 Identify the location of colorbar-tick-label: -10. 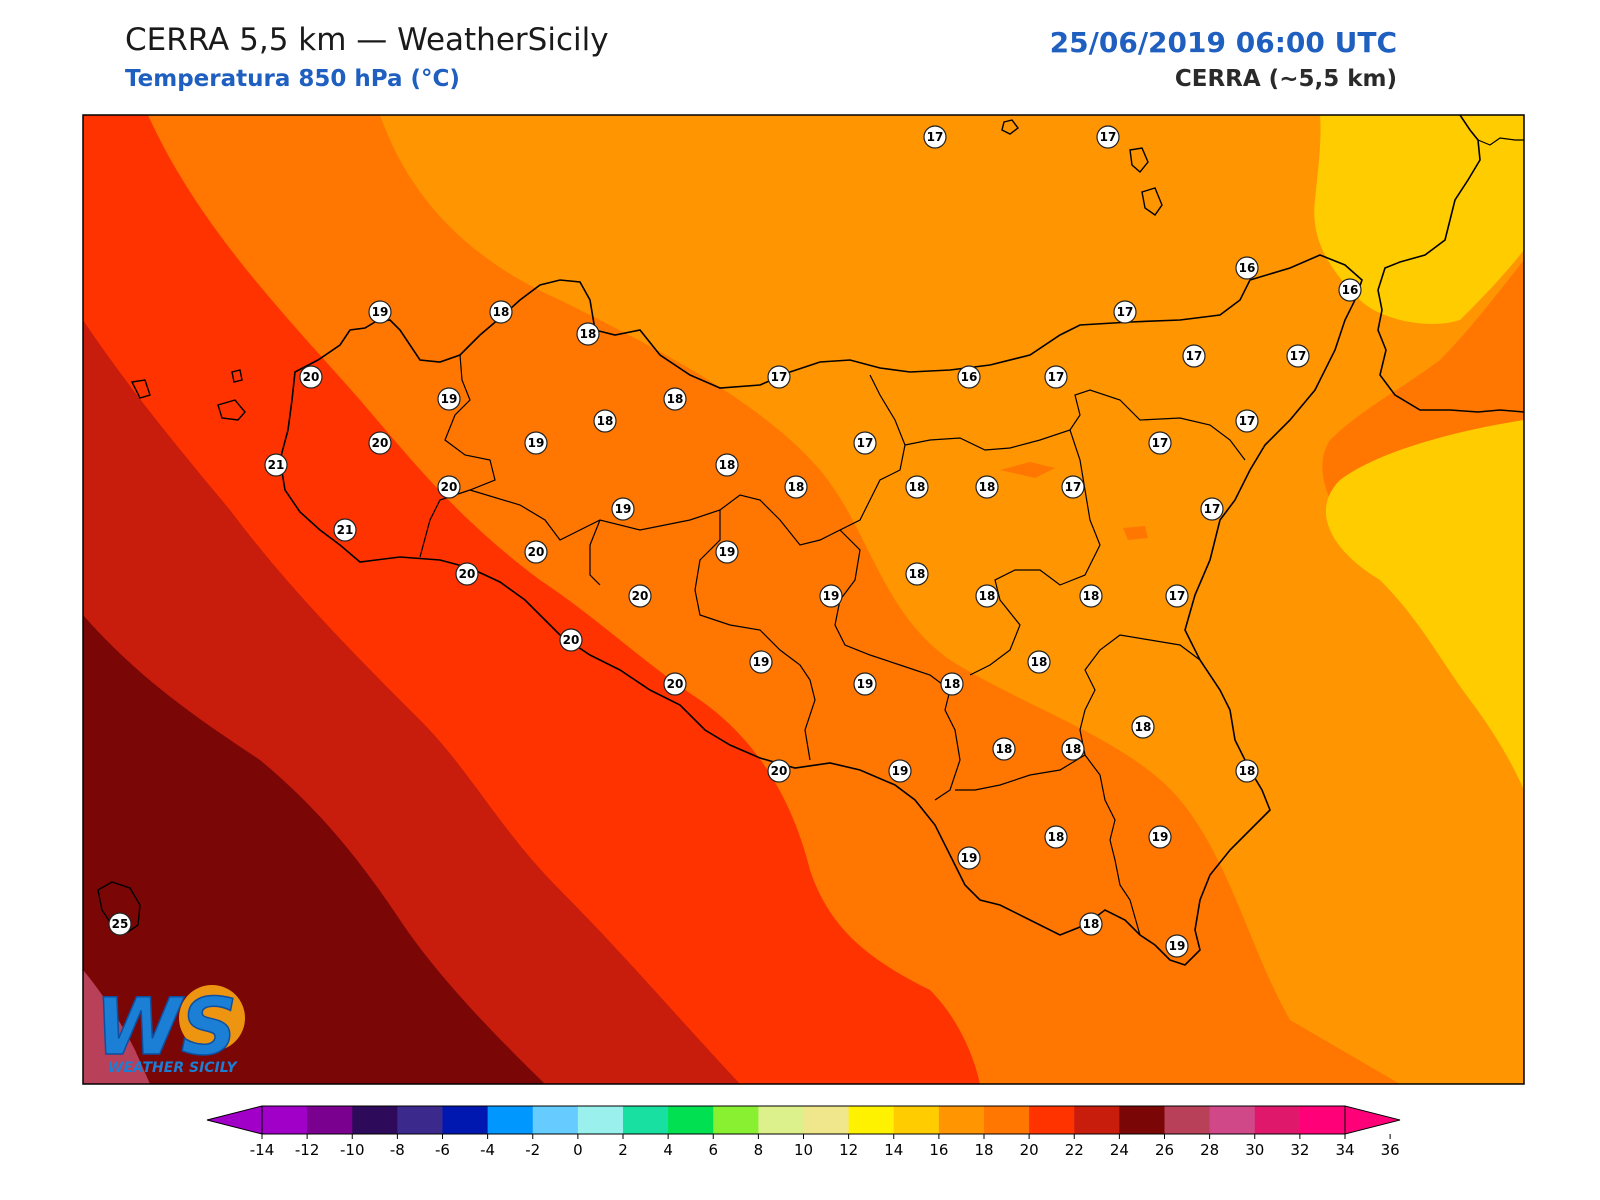
(352, 1150).